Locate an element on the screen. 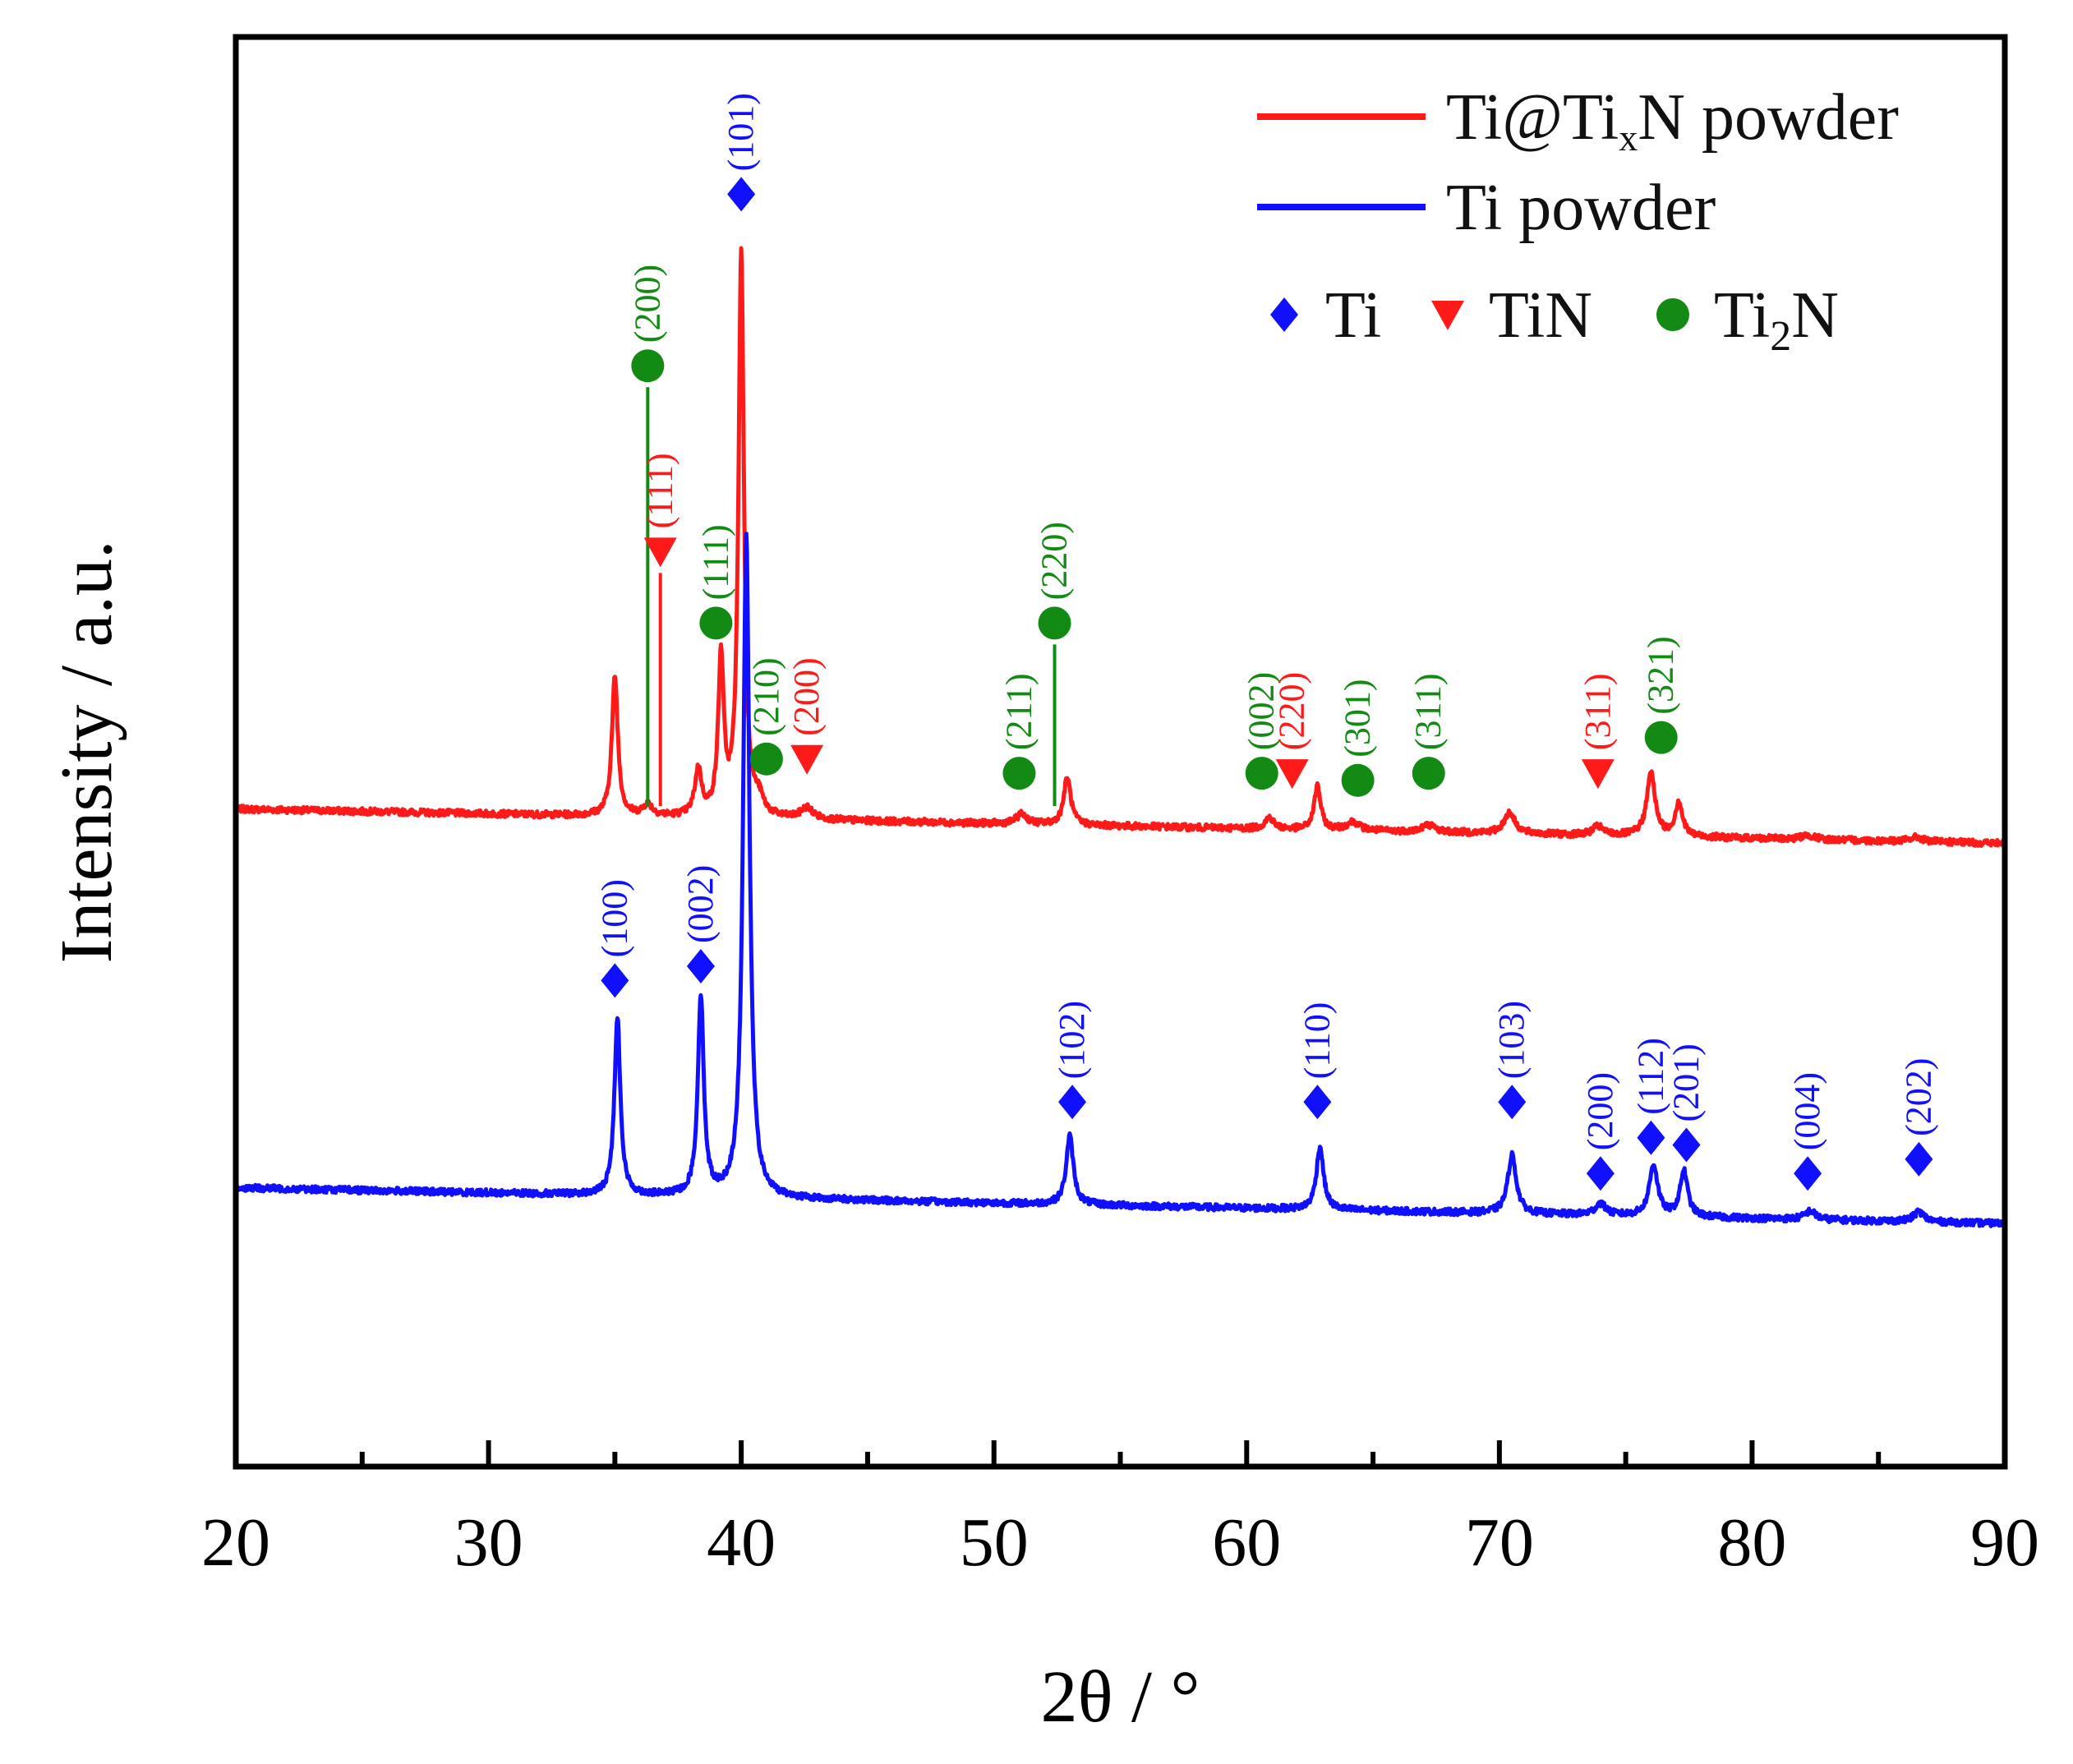  legend-ti-diamond-icon is located at coordinates (1284, 314).